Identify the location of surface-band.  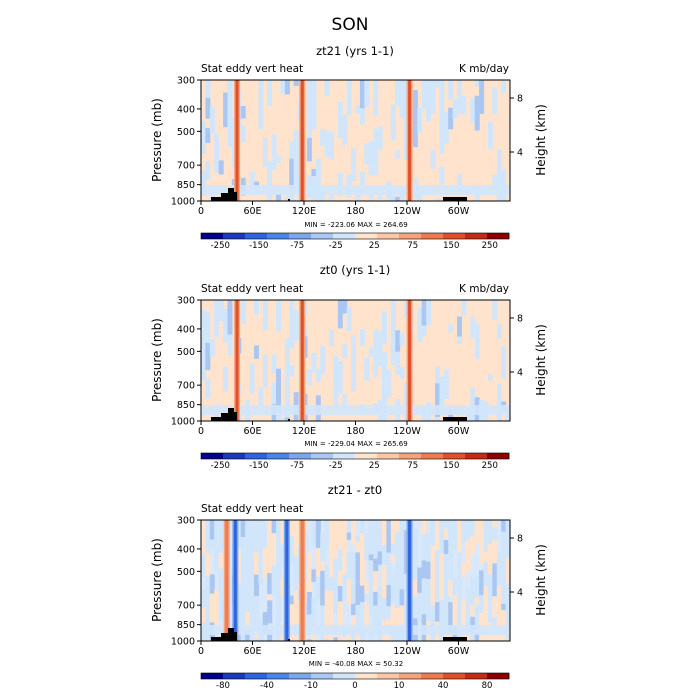
(355, 630).